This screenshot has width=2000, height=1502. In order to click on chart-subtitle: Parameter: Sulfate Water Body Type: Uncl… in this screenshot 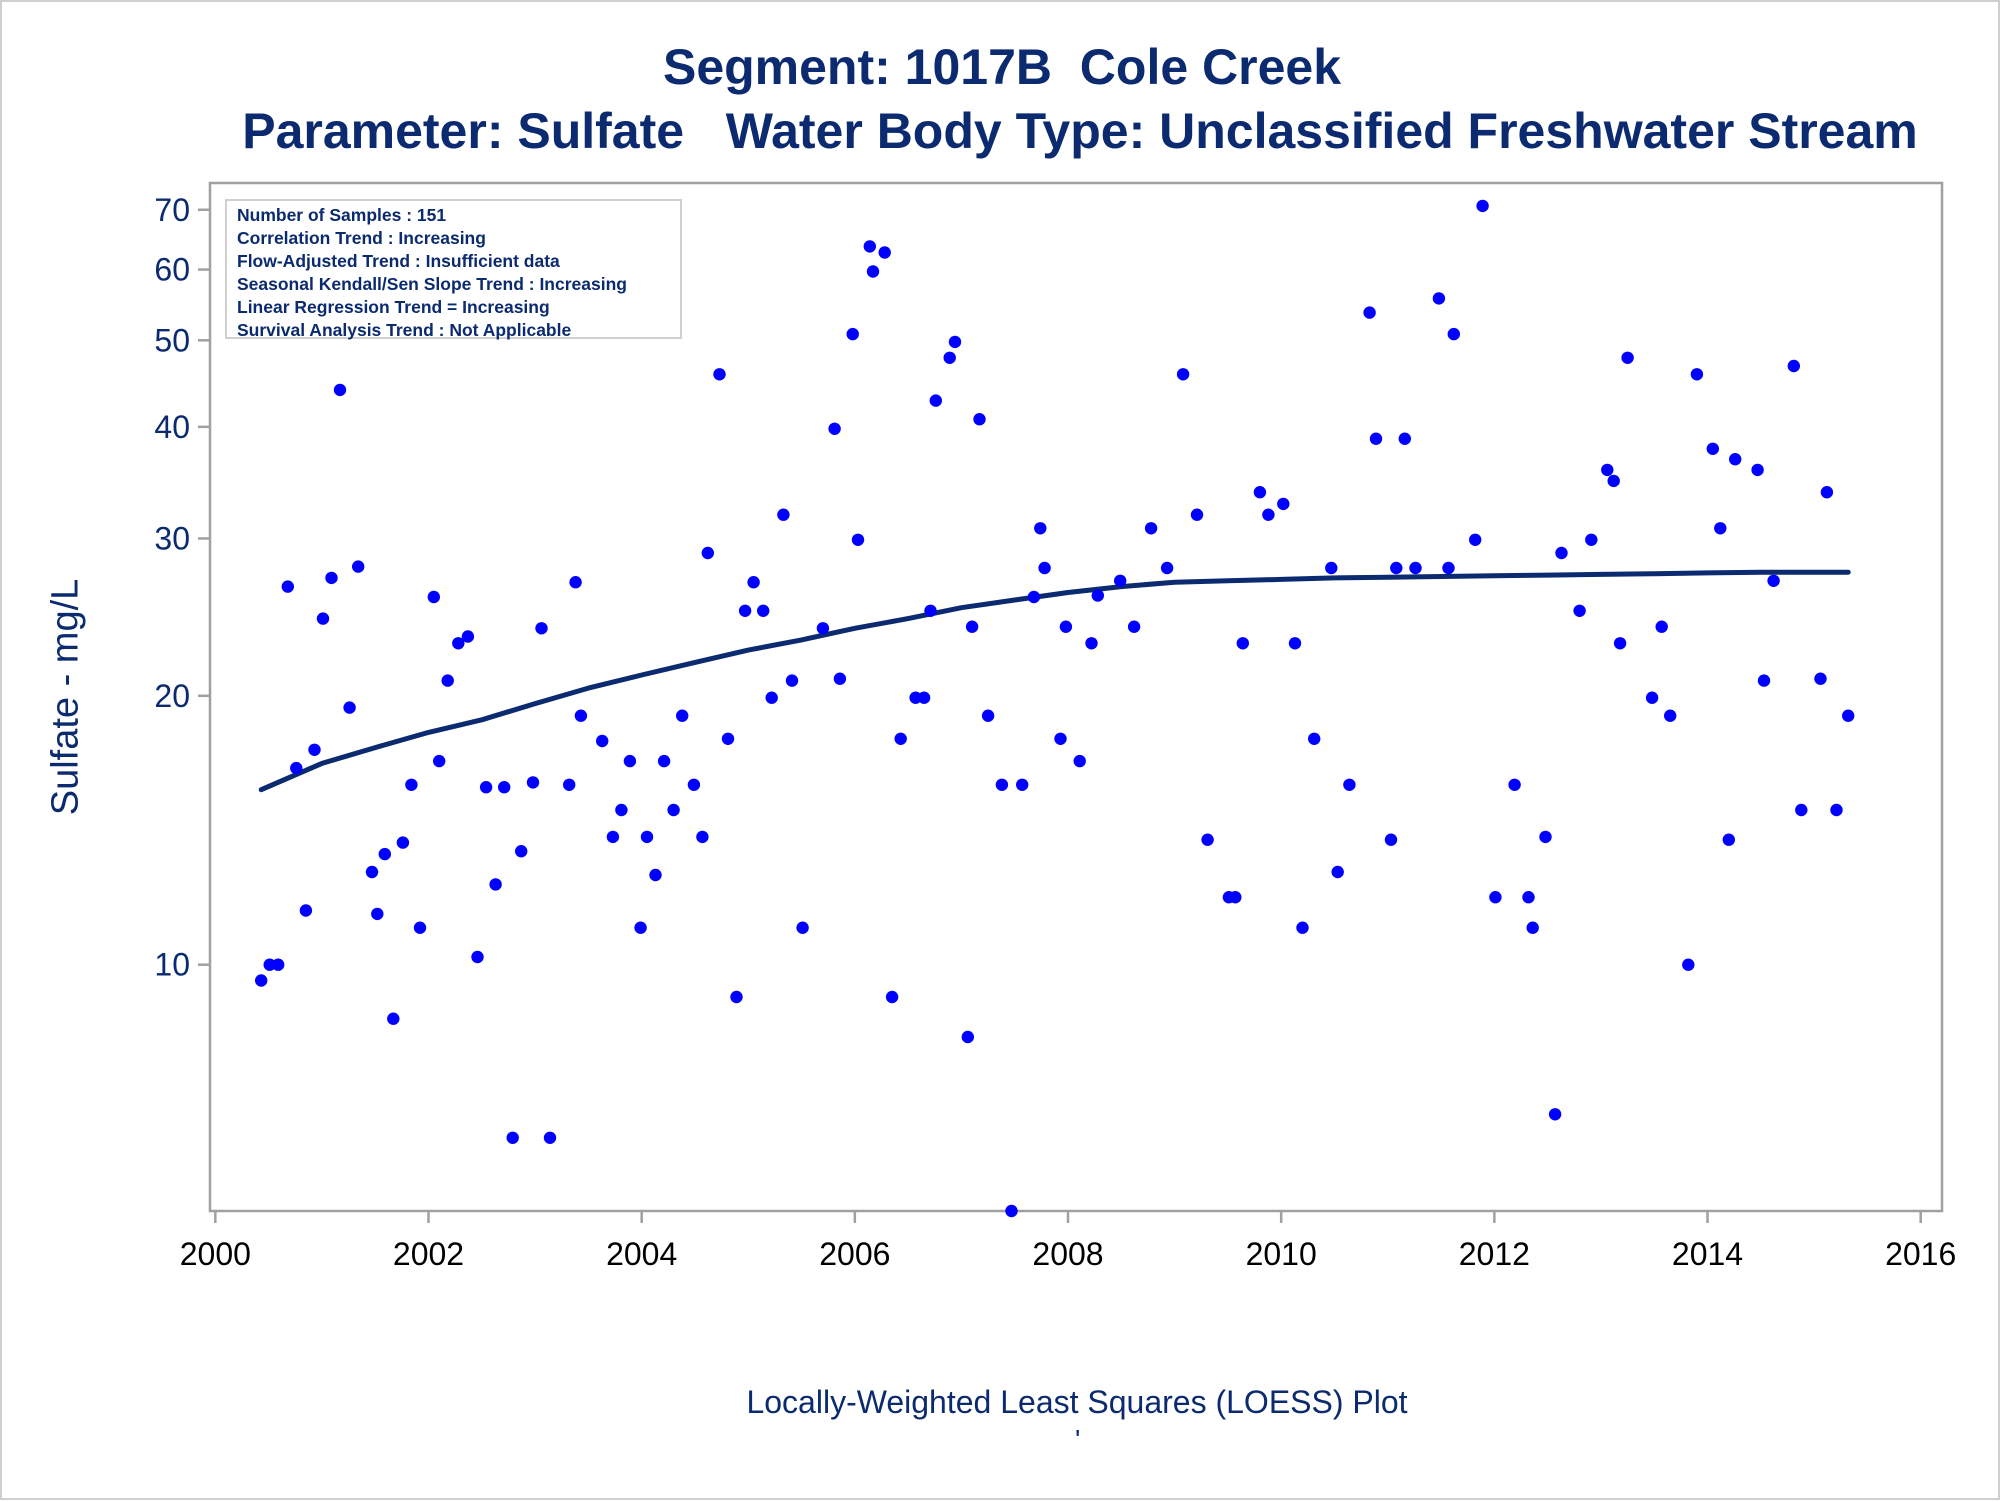, I will do `click(1080, 131)`.